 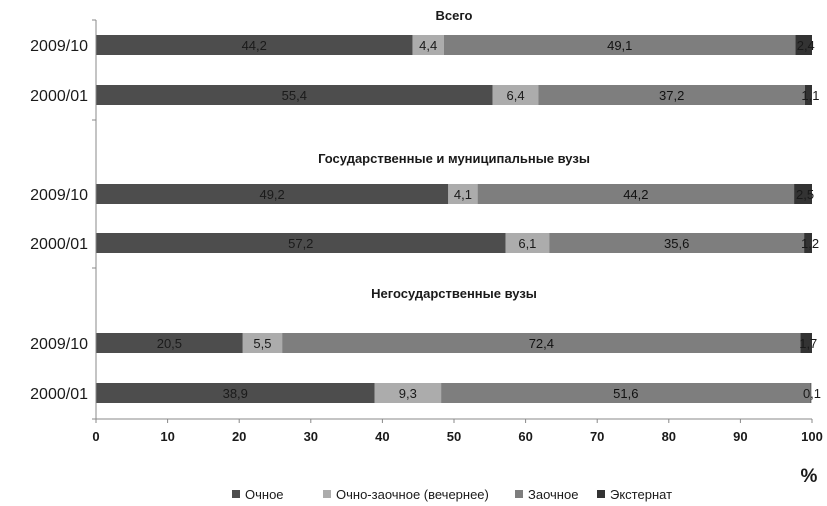 I want to click on data-label: 55,4, so click(x=294, y=95).